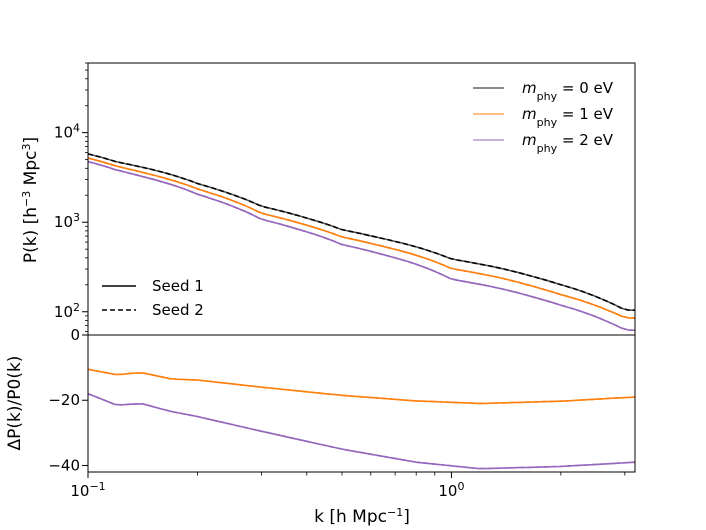 The width and height of the screenshot is (706, 530). Describe the element at coordinates (568, 117) in the screenshot. I see `legend-mass-label-1: mphy = 1 eV` at that location.